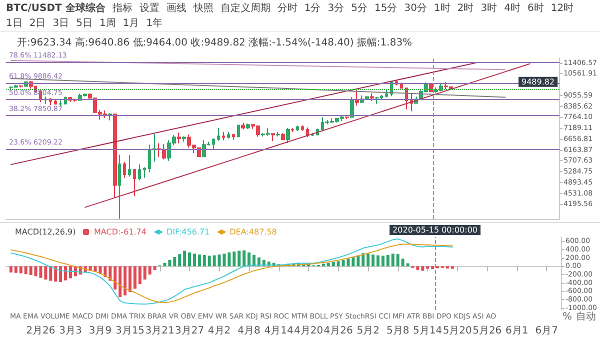 The height and width of the screenshot is (337, 600). What do you see at coordinates (56, 8) in the screenshot?
I see `chart-title: BTC/USDT 全球综合` at bounding box center [56, 8].